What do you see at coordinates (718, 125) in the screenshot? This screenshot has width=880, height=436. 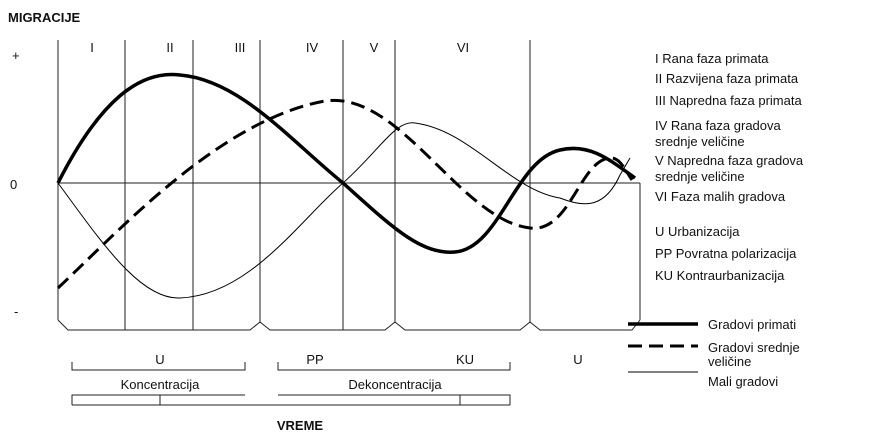 I see `legend-item: IV Rana faza gradova` at bounding box center [718, 125].